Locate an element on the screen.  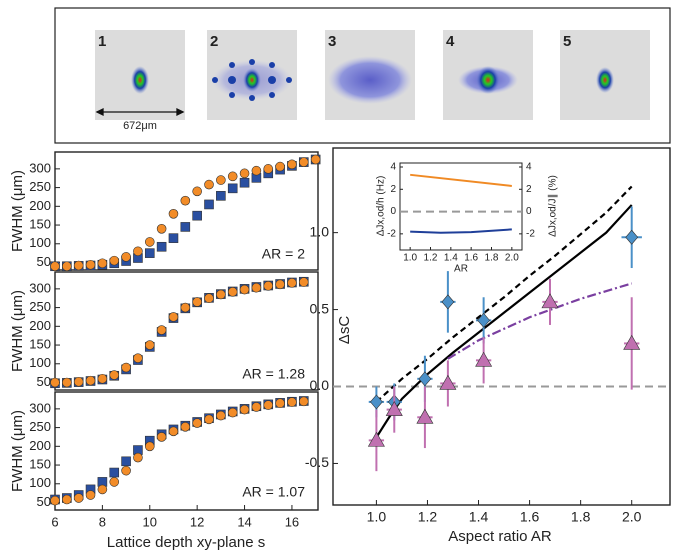
y-tick-label: 300 is located at coordinates (40, 287).